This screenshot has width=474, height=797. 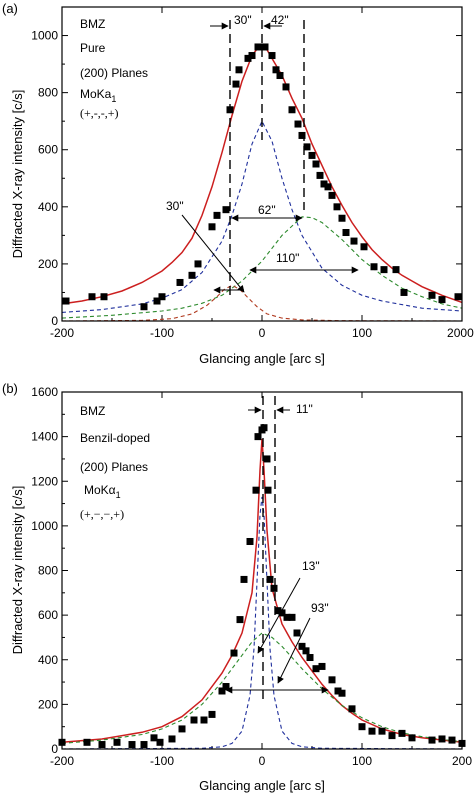 I want to click on panel-a-arrow-30-diag, so click(x=213, y=253).